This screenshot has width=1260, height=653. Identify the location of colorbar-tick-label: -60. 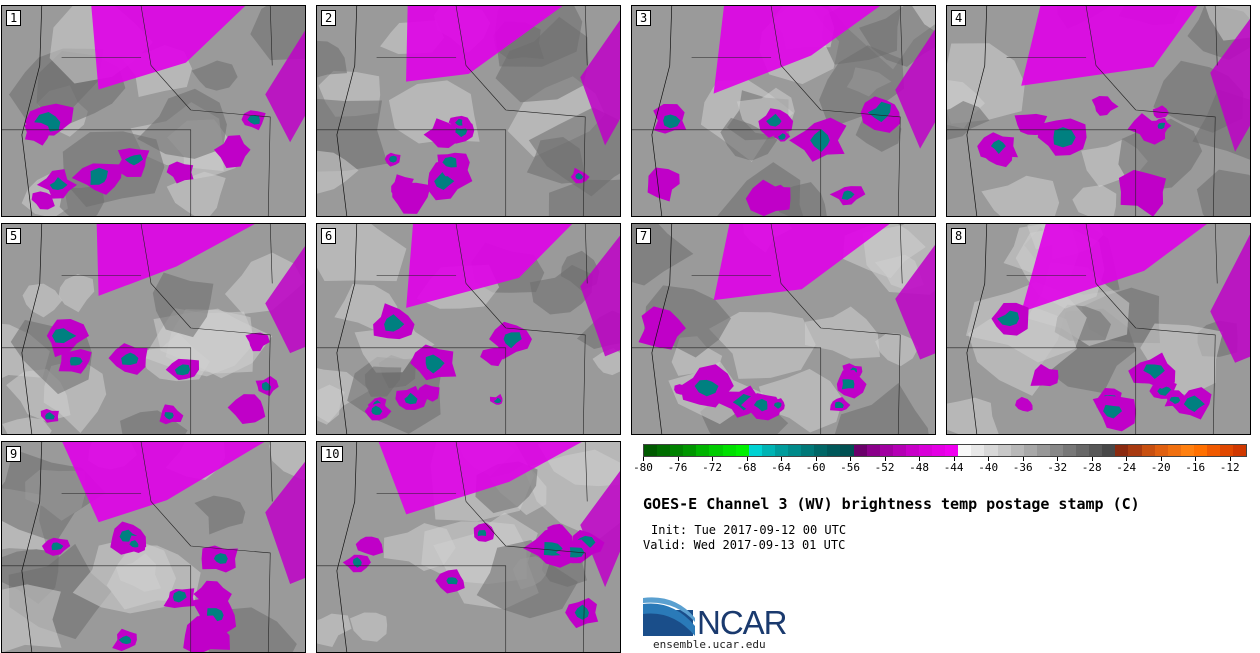
(815, 467).